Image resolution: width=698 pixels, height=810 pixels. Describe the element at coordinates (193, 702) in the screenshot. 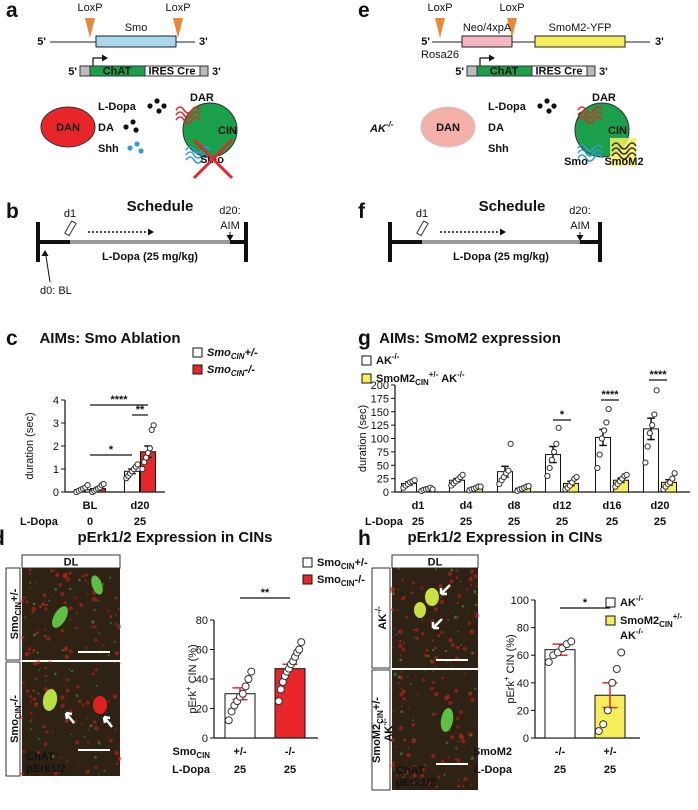

I see `label-part: pErk` at that location.